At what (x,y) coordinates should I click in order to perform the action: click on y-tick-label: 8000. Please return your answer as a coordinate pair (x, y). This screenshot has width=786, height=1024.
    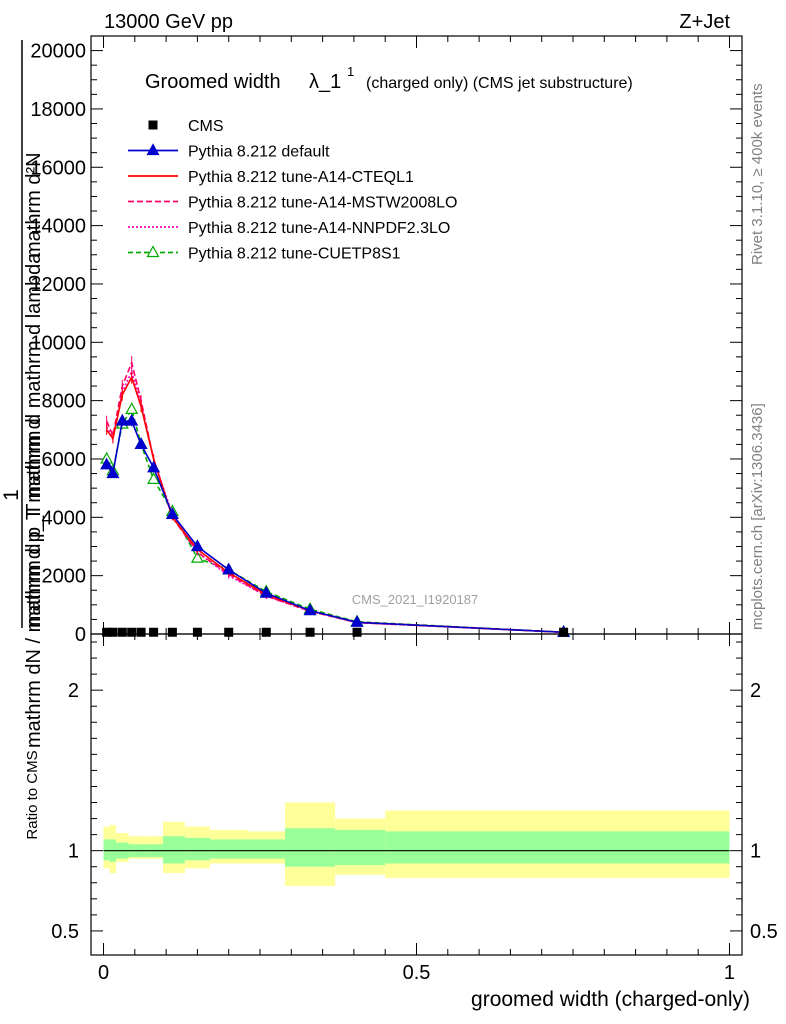
    Looking at the image, I should click on (64, 402).